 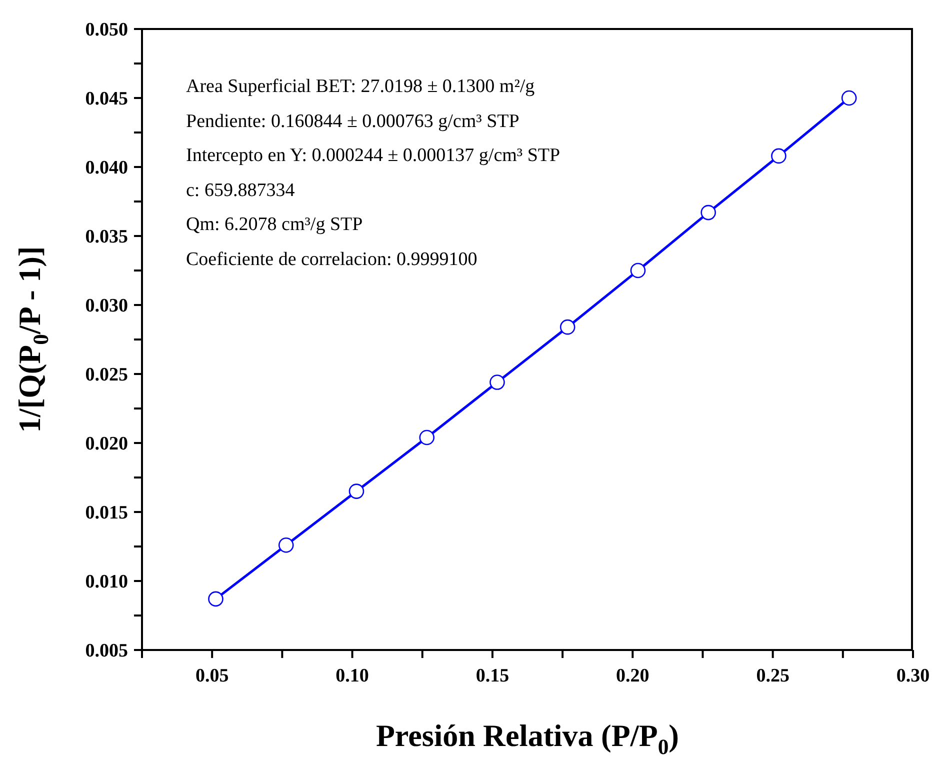 I want to click on y-tick-label: 0.045, so click(x=106, y=99).